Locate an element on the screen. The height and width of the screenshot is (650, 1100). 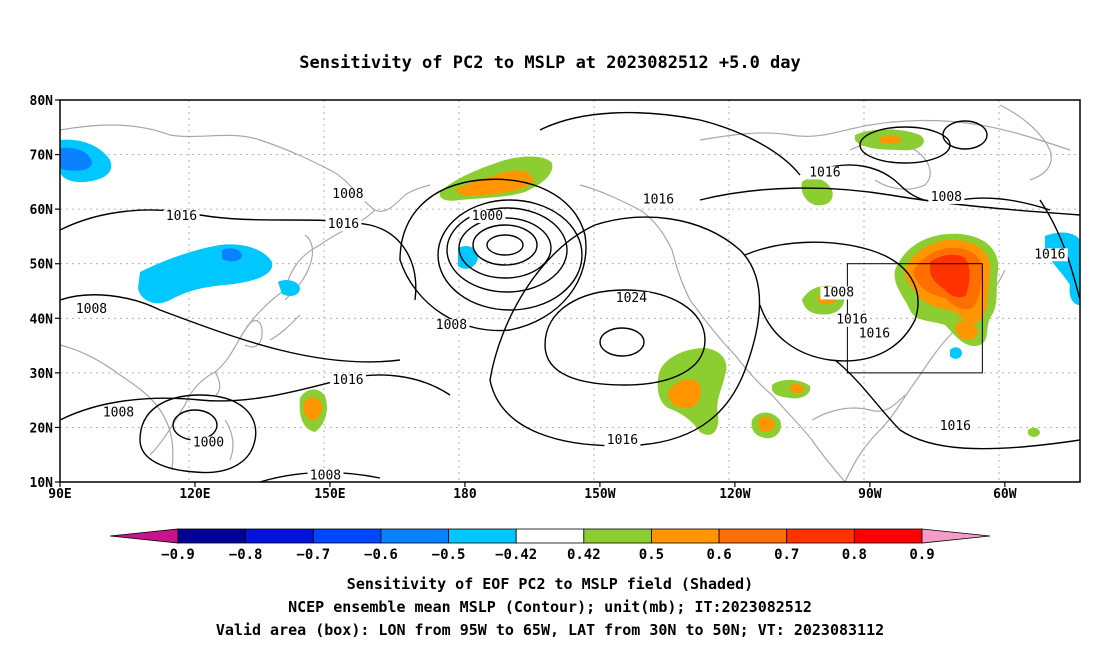
colorbar-label: 0.6 is located at coordinates (718, 555).